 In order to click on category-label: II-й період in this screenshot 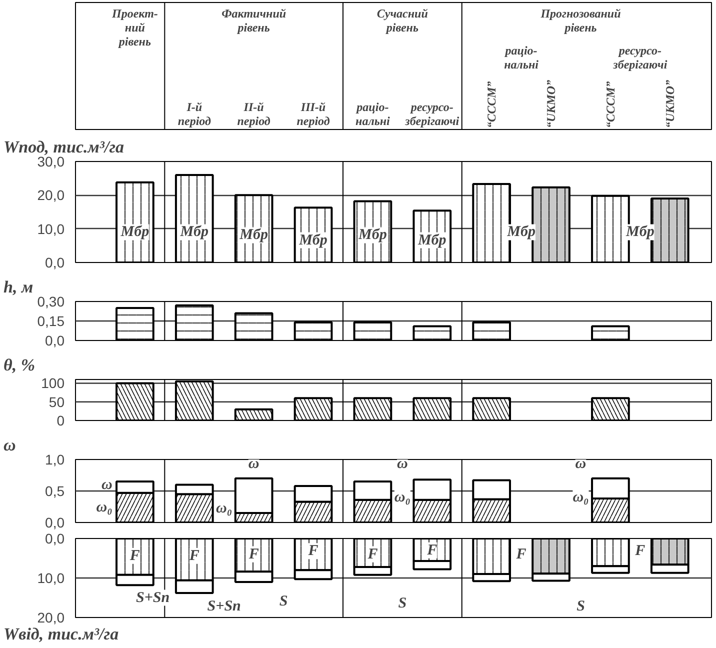, I will do `click(253, 114)`.